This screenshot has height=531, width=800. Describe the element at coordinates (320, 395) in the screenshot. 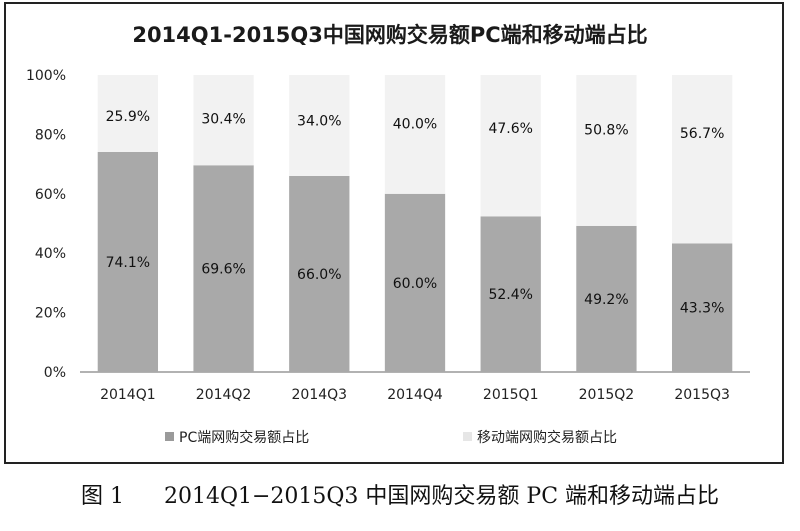

I see `x-tick-label: 2014Q3` at that location.